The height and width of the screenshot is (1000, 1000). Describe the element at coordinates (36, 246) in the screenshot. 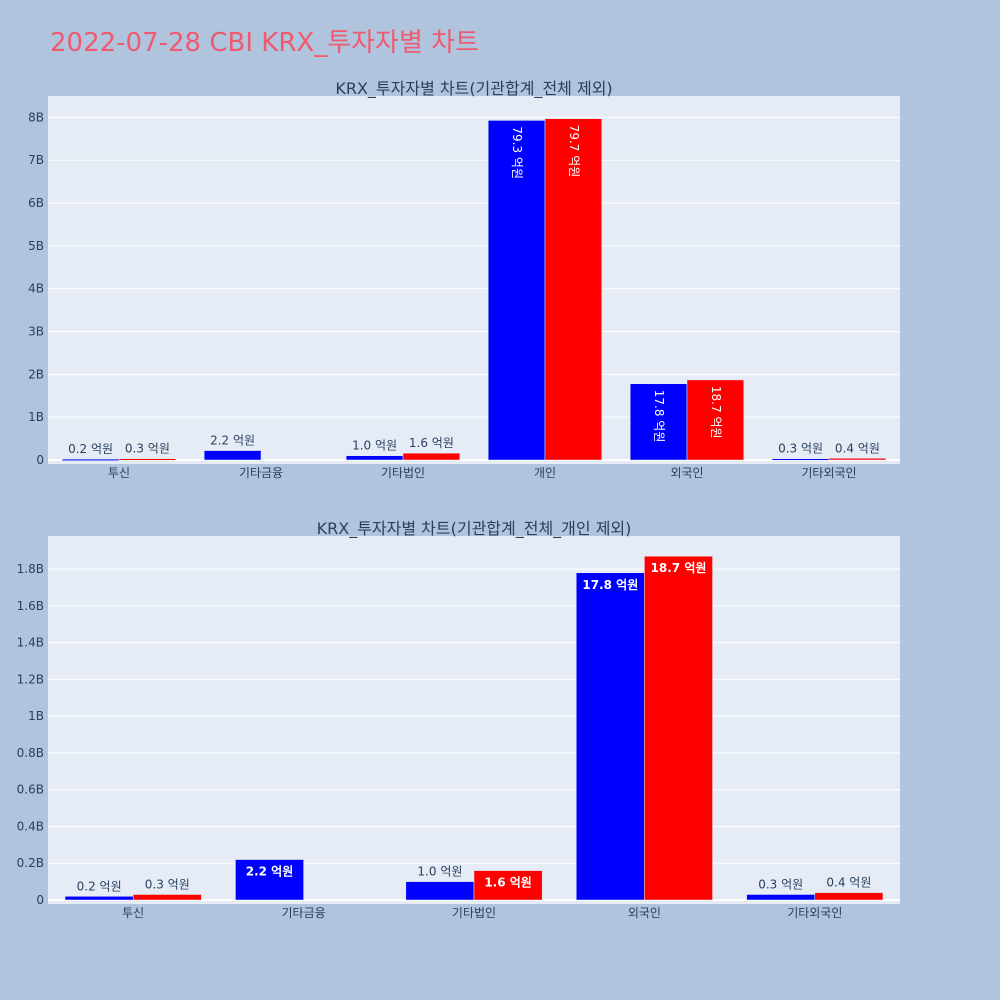

I see `y-tick-label: 5B` at that location.